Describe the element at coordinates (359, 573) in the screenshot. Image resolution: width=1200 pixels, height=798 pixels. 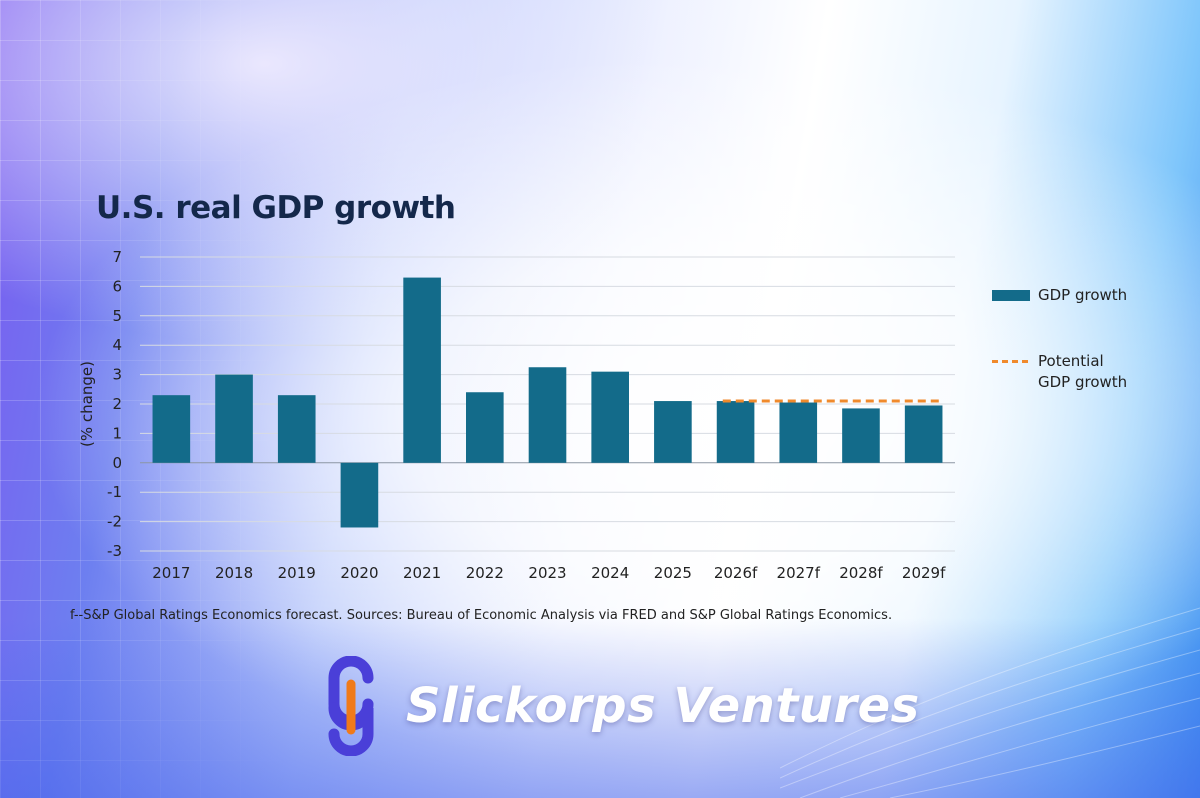
I see `x-tick-label: 2020` at that location.